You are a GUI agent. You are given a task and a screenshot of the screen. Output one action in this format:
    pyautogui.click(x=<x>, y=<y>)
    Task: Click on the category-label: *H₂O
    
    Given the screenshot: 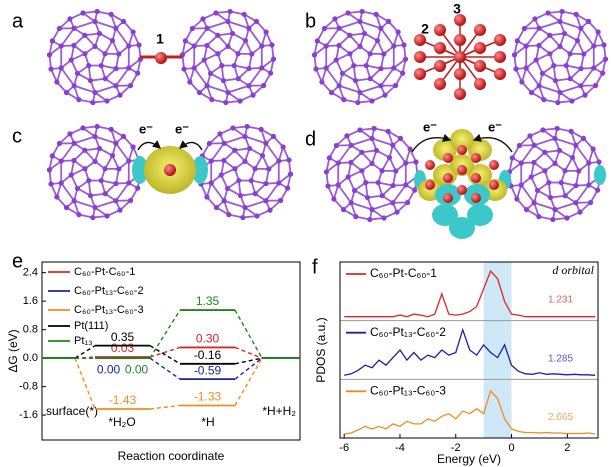 What is the action you would take?
    pyautogui.click(x=121, y=422)
    